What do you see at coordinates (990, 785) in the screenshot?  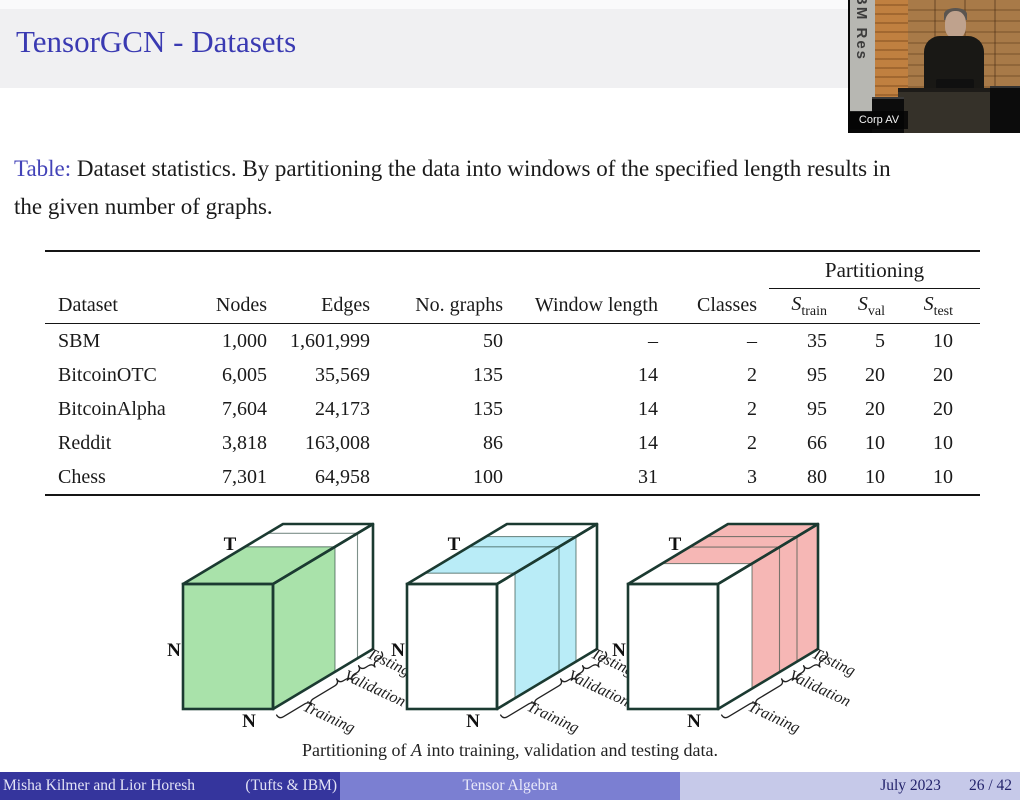 I see `footer-page-number: 26 / 42` at bounding box center [990, 785].